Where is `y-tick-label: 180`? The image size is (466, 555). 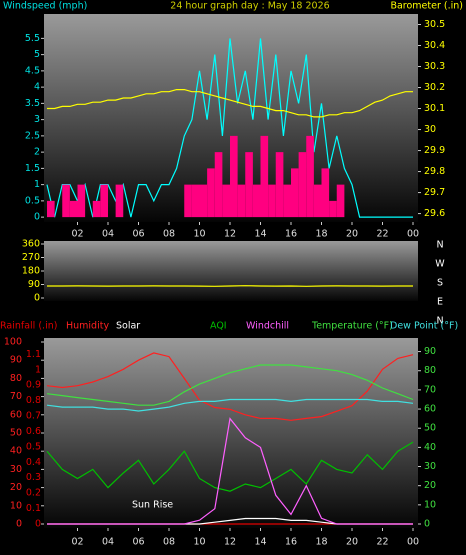
y-tick-label: 180 is located at coordinates (31, 271).